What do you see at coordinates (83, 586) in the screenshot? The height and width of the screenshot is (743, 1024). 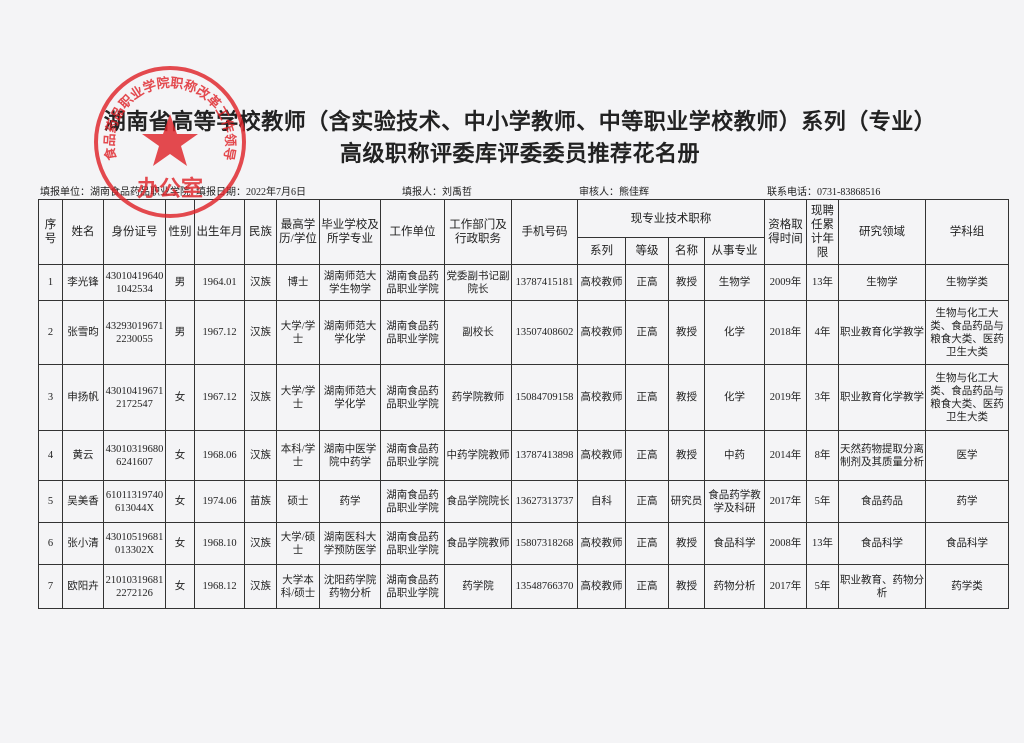 I see `table-cell: 欧阳卉` at bounding box center [83, 586].